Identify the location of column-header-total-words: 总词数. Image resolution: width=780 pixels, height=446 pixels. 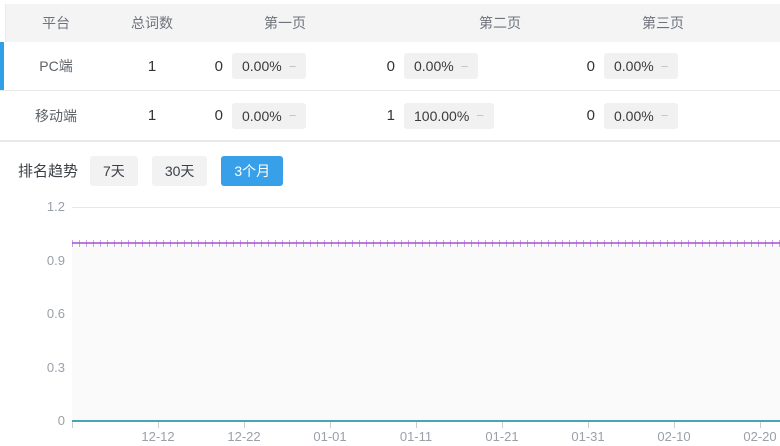
(152, 23).